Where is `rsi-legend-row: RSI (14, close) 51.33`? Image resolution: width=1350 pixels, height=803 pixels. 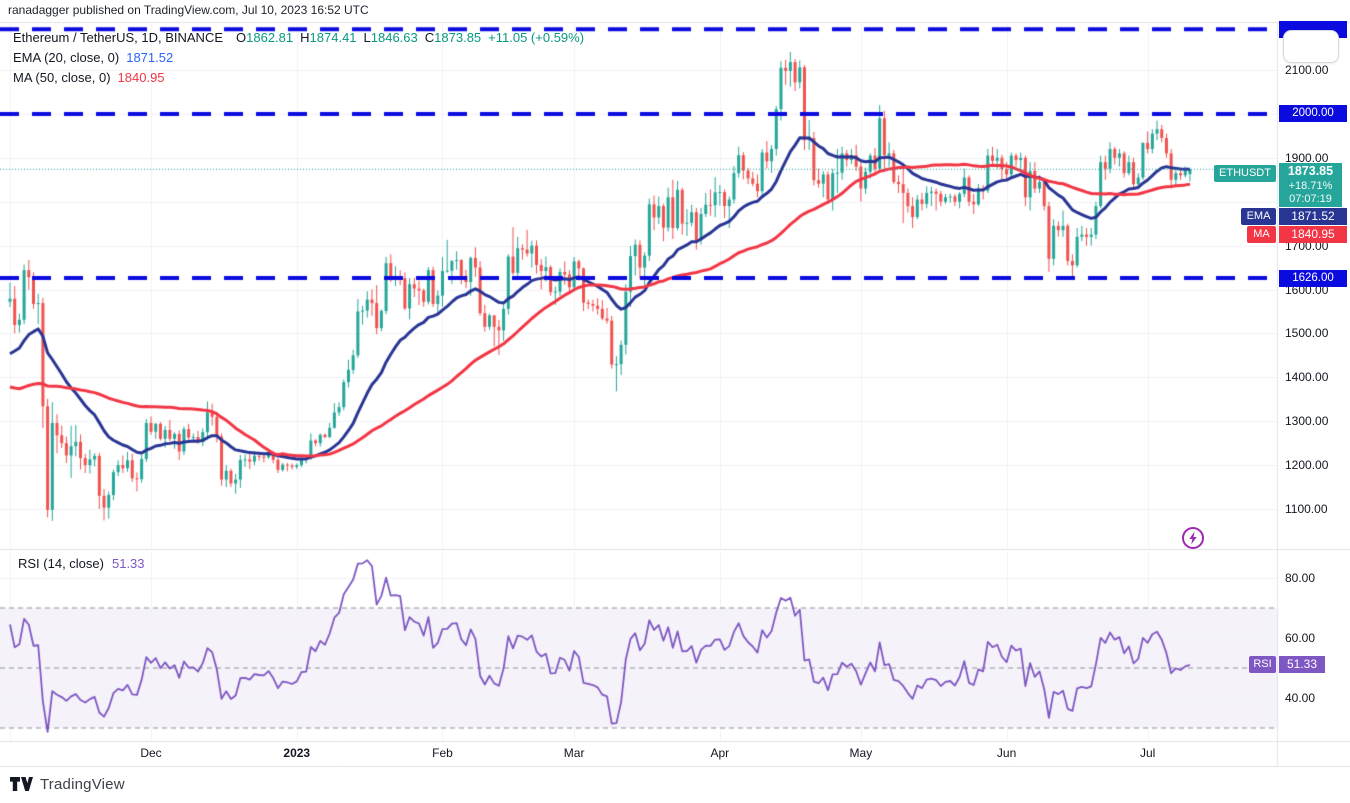 rsi-legend-row: RSI (14, close) 51.33 is located at coordinates (81, 563).